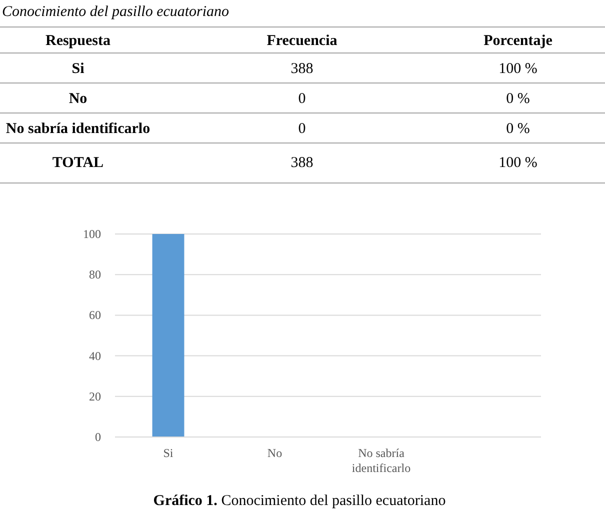 Image resolution: width=605 pixels, height=520 pixels. Describe the element at coordinates (518, 41) in the screenshot. I see `text: Porcentaje` at that location.